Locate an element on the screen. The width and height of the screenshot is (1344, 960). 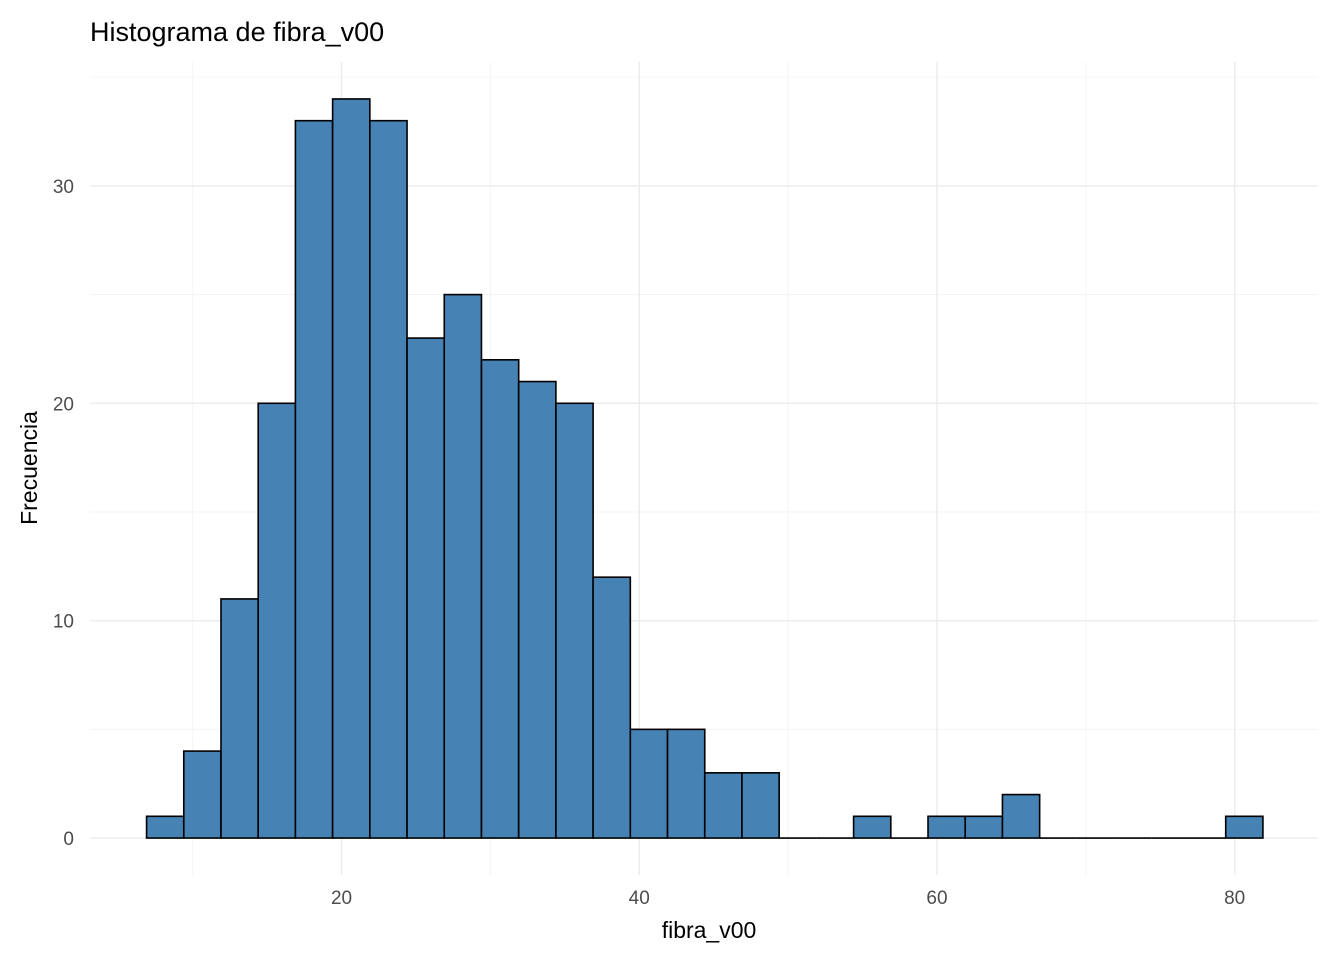
y-axis-title: Frecuencia is located at coordinates (29, 468).